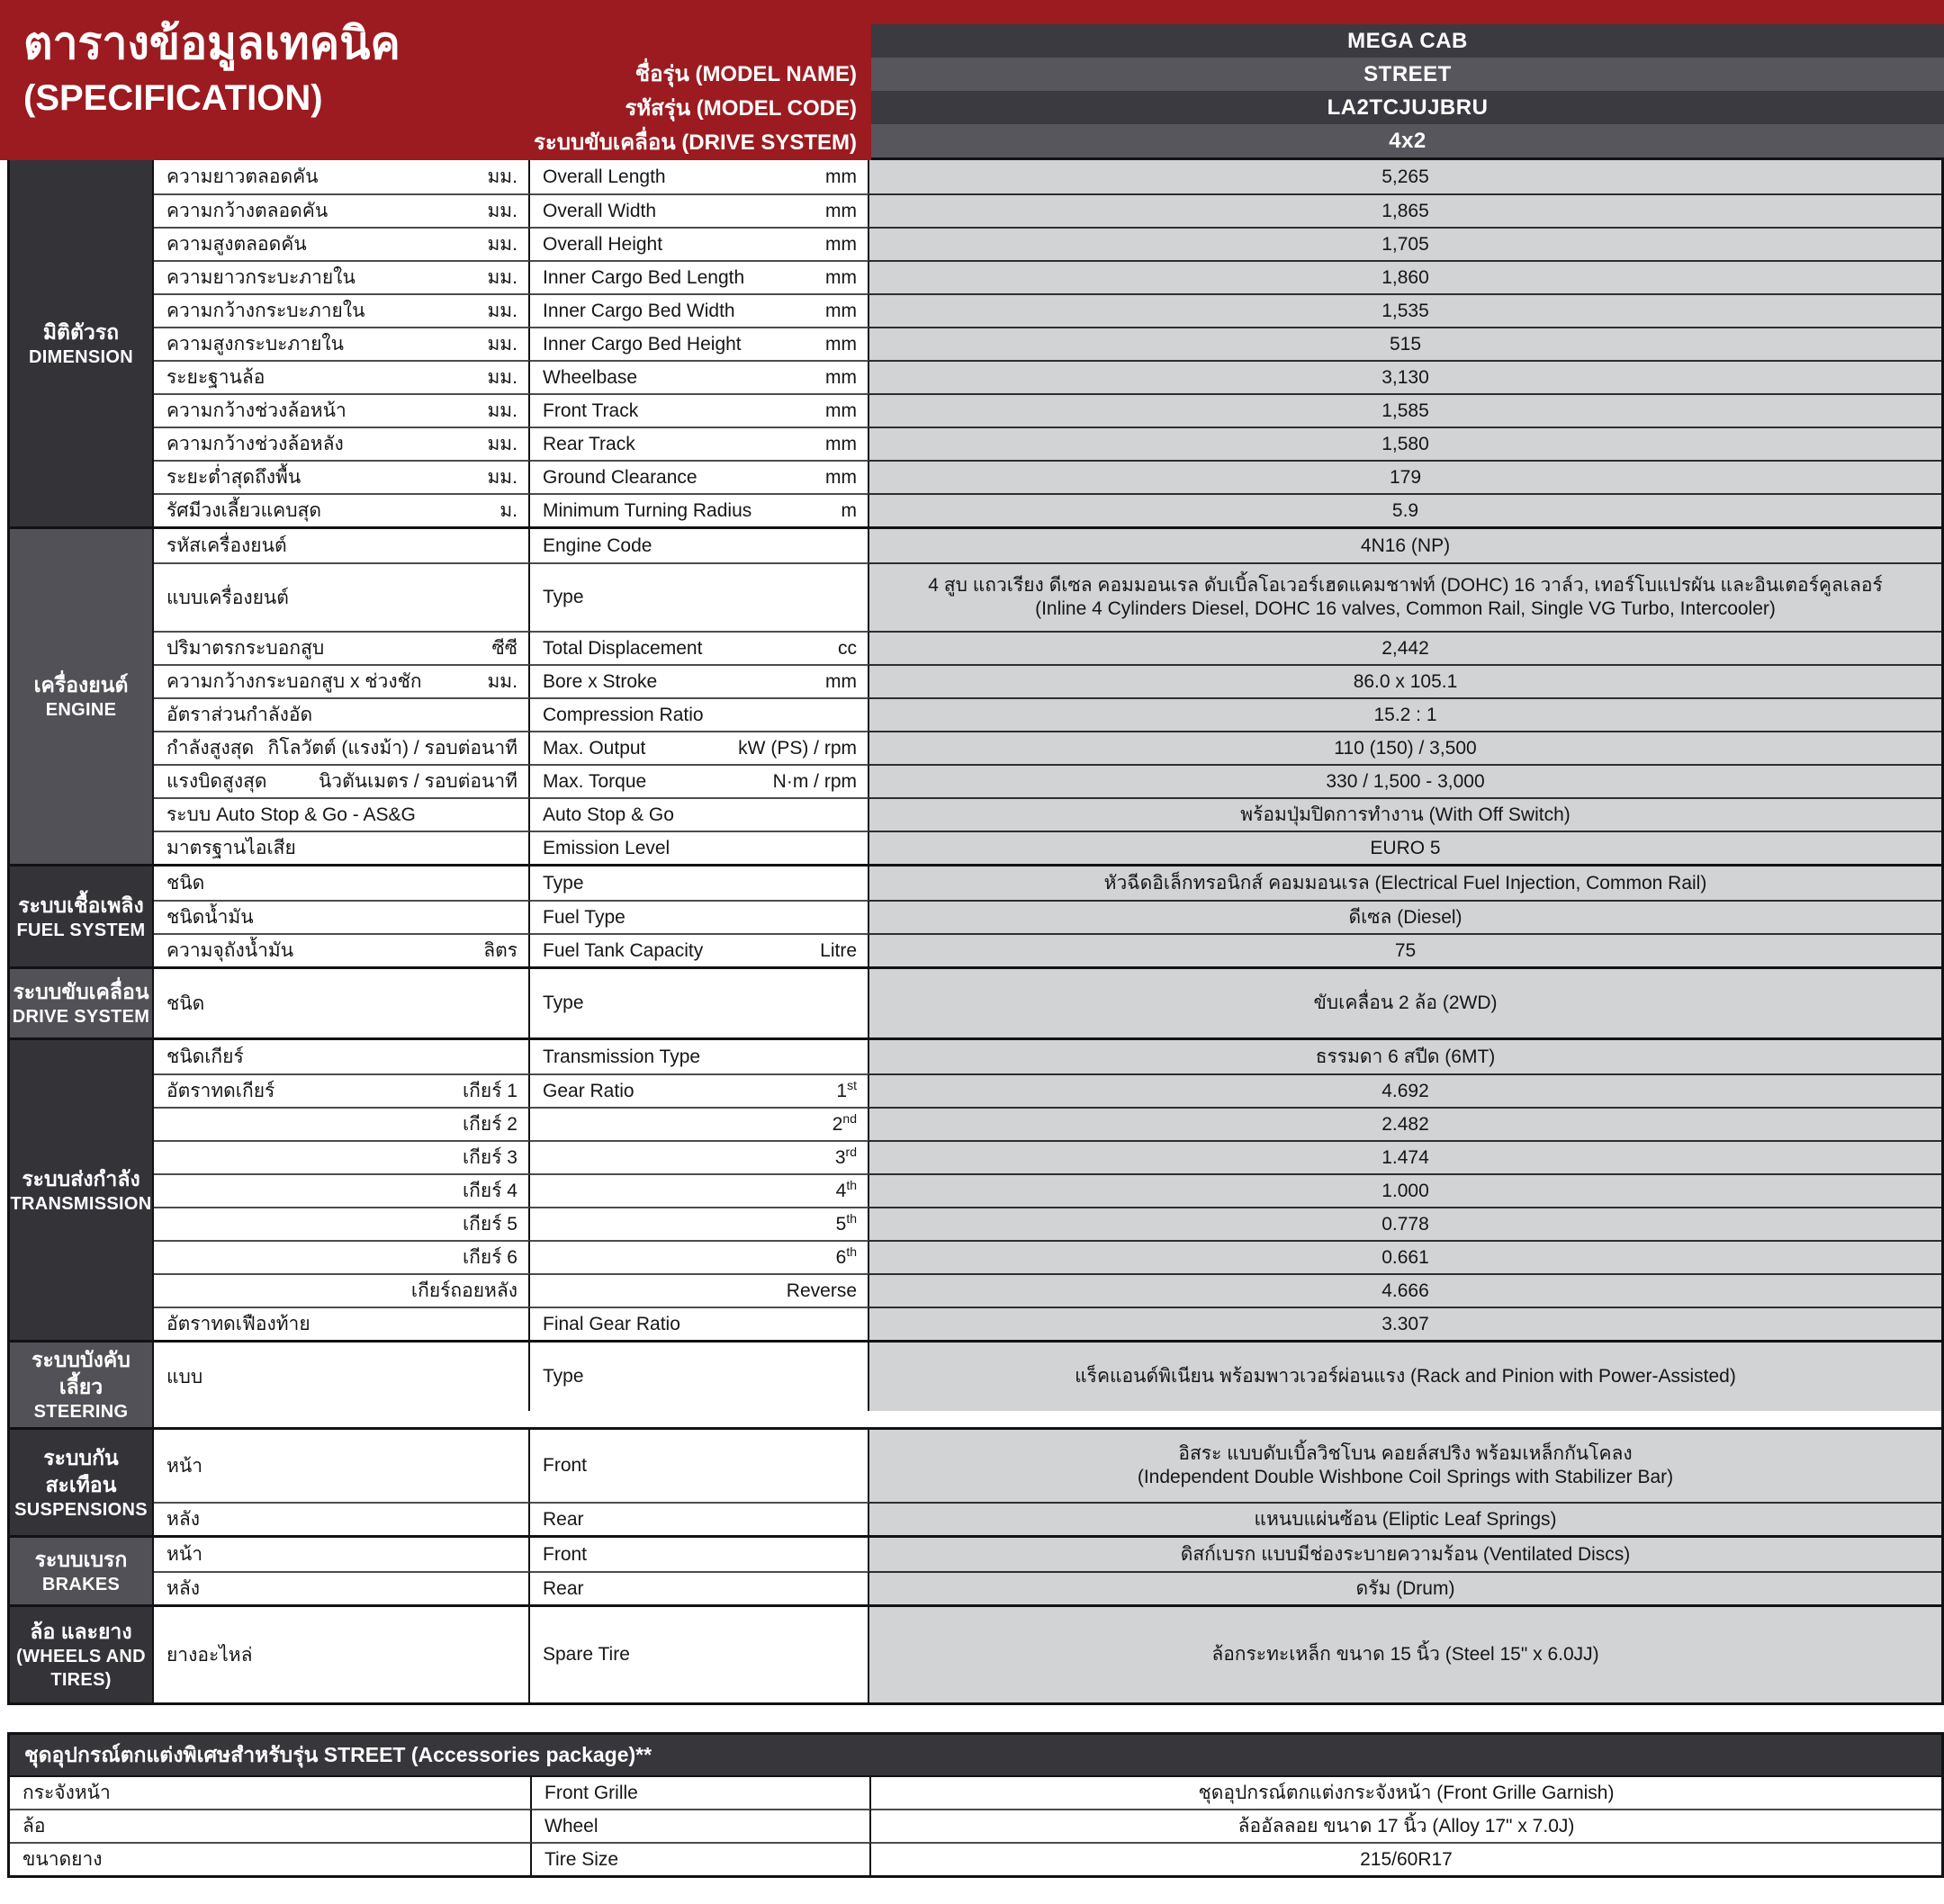 This screenshot has width=1944, height=1904. What do you see at coordinates (342, 1156) in the screenshot?
I see `spec-label-thai: เกียร์ 3` at bounding box center [342, 1156].